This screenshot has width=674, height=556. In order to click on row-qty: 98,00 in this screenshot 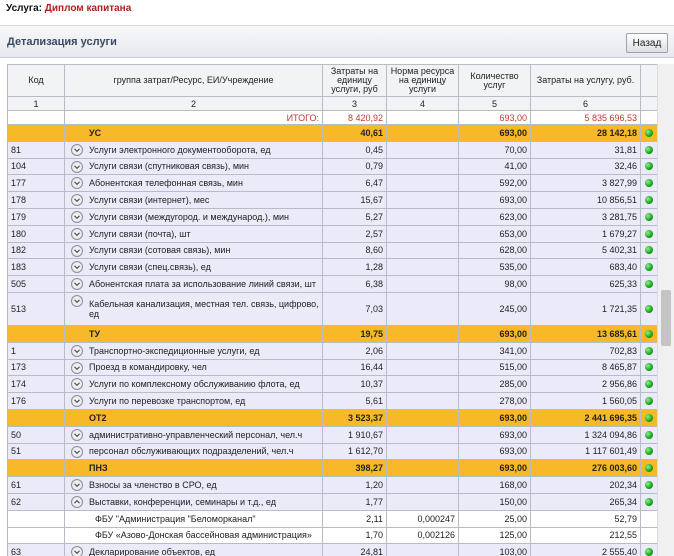, I will do `click(494, 284)`.